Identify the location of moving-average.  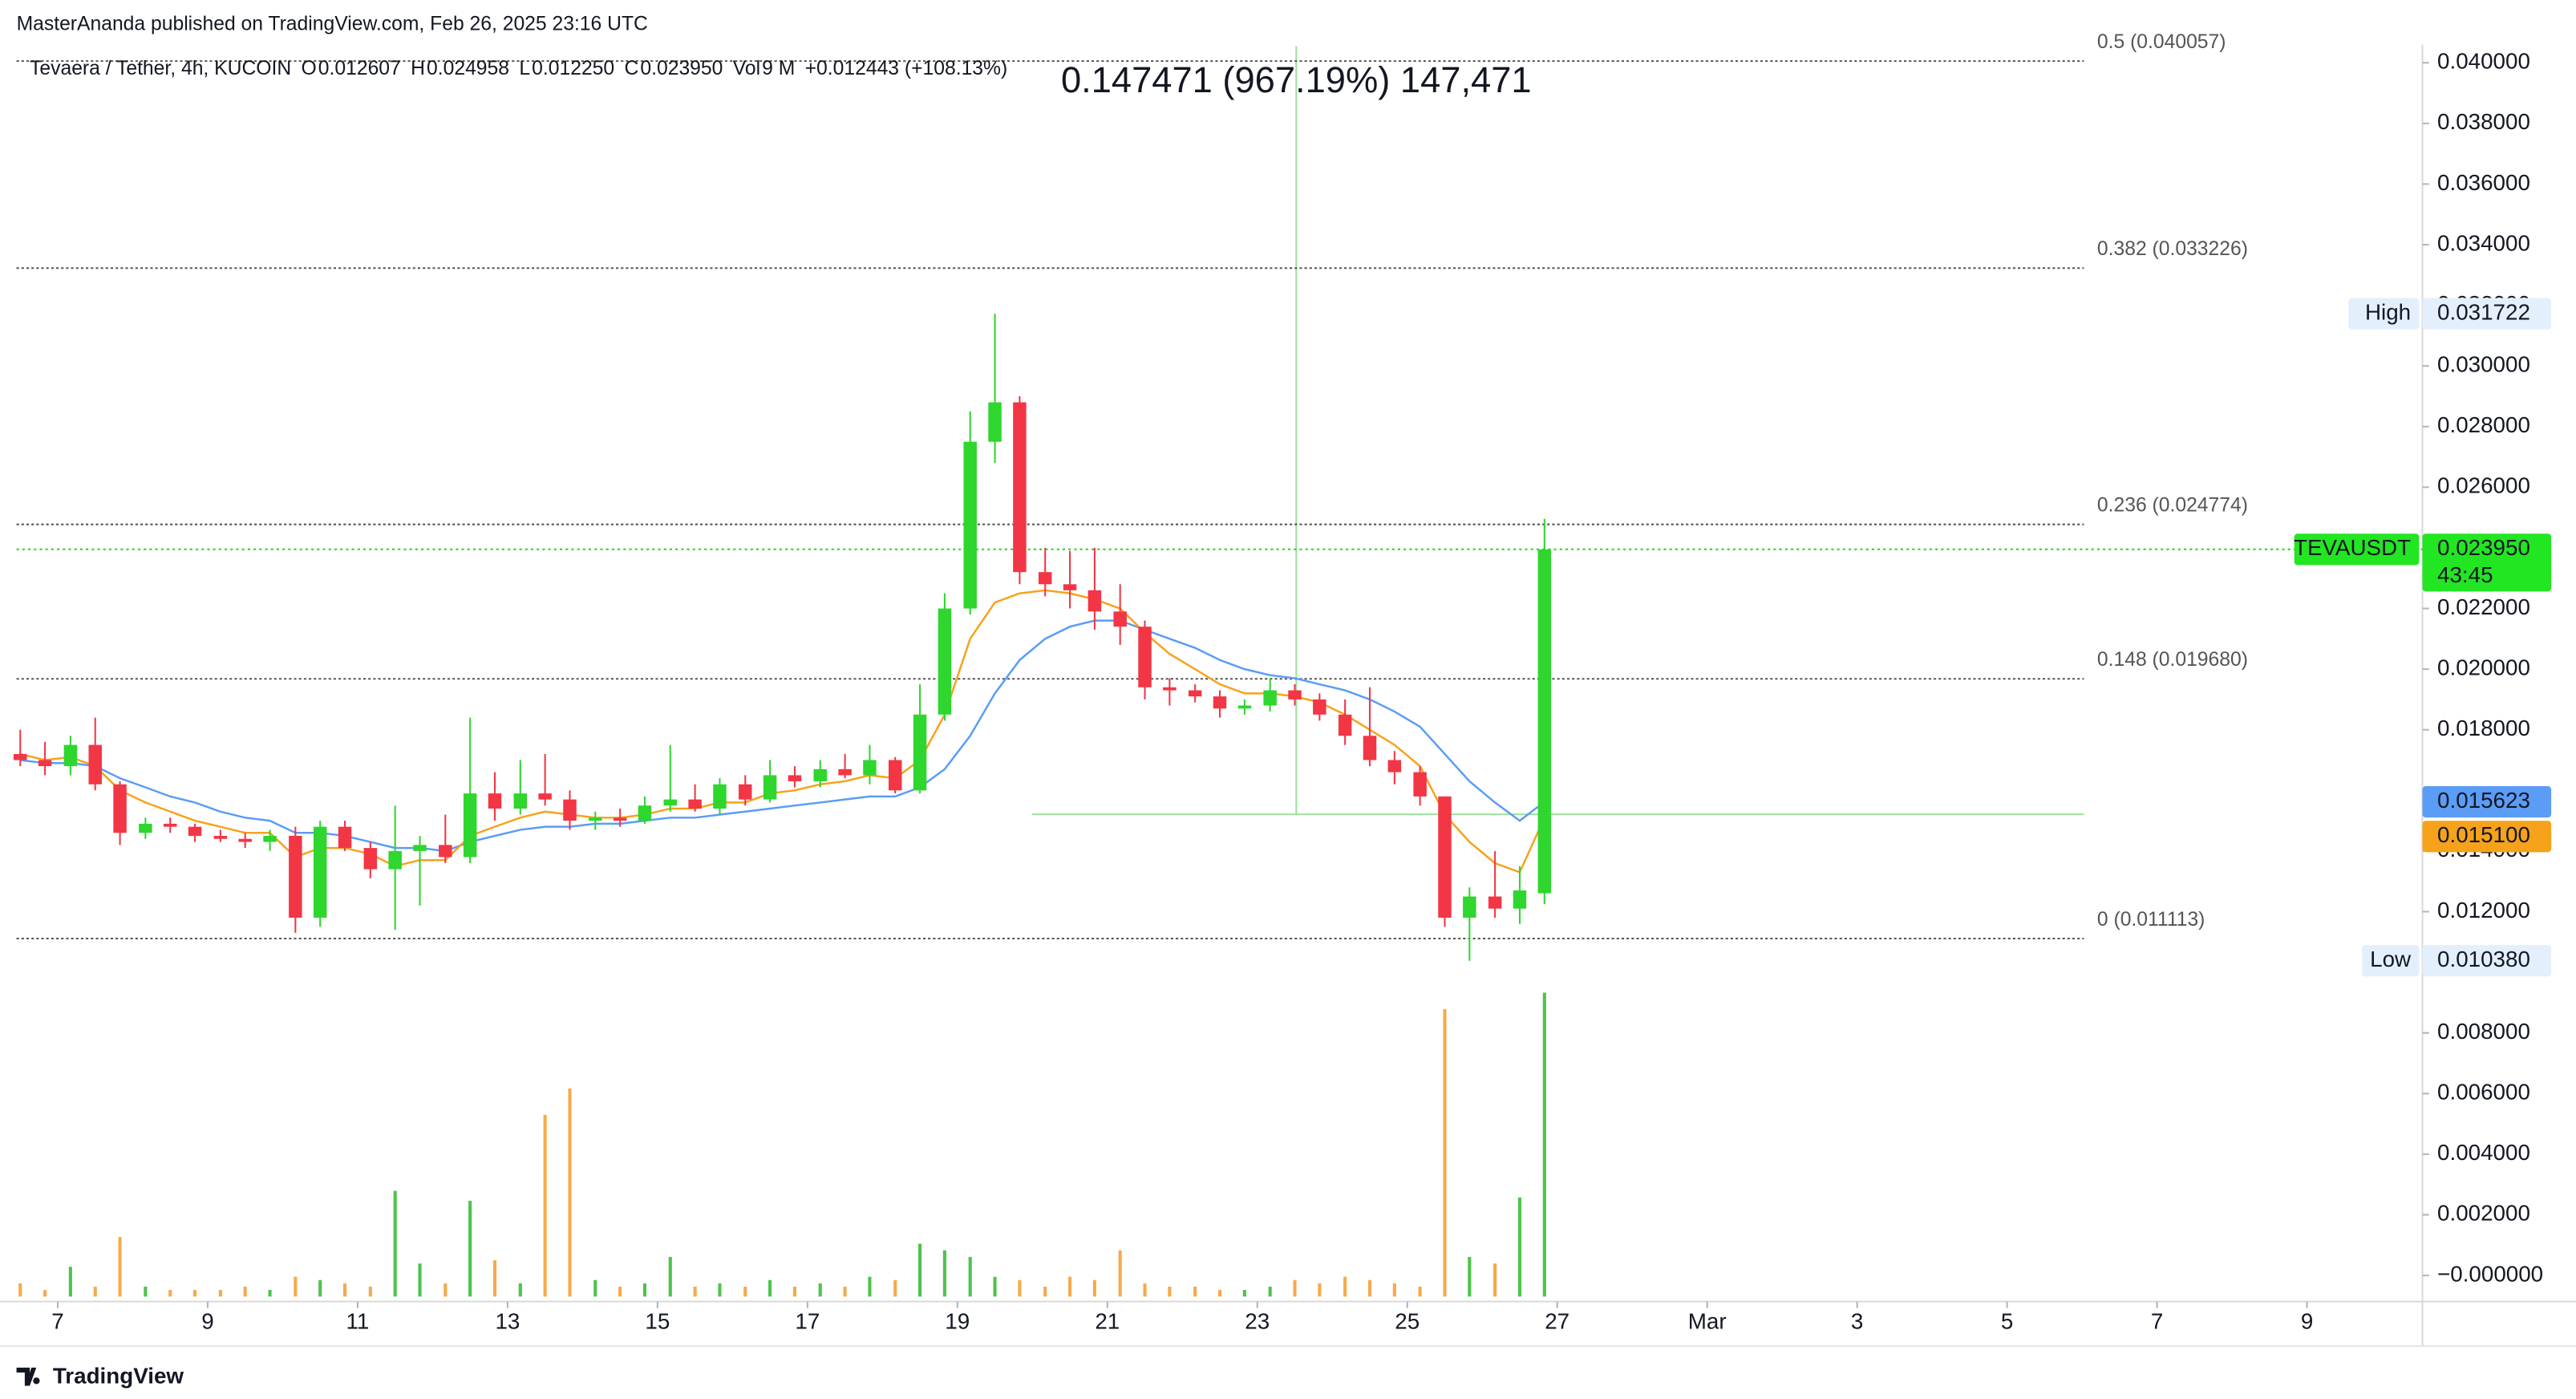
(782, 736).